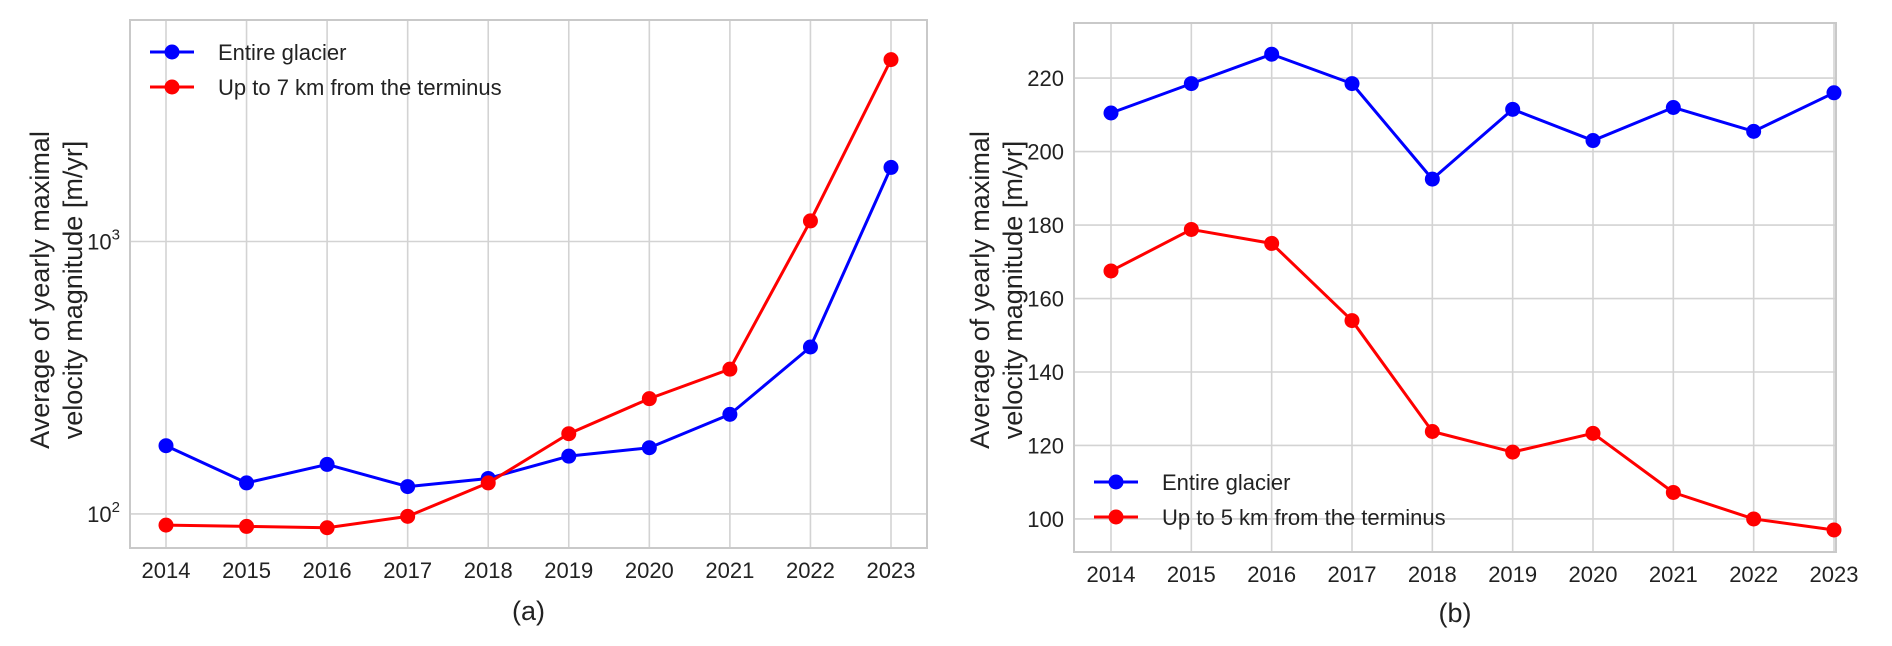 The image size is (1892, 646). I want to click on legend-label: Up to 5 km from the terminus, so click(1304, 517).